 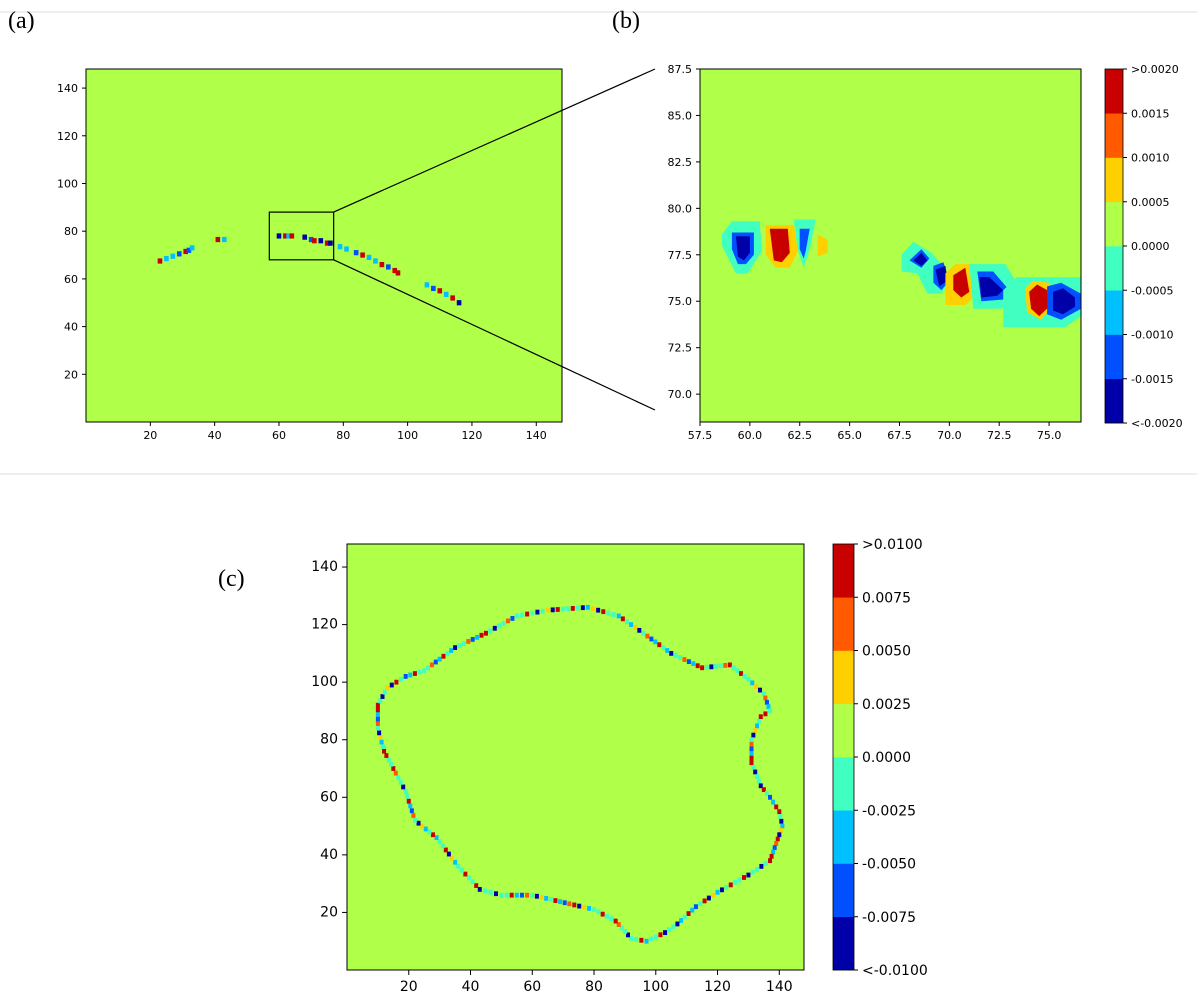 I want to click on x-tick-label: 67.5, so click(x=899, y=435).